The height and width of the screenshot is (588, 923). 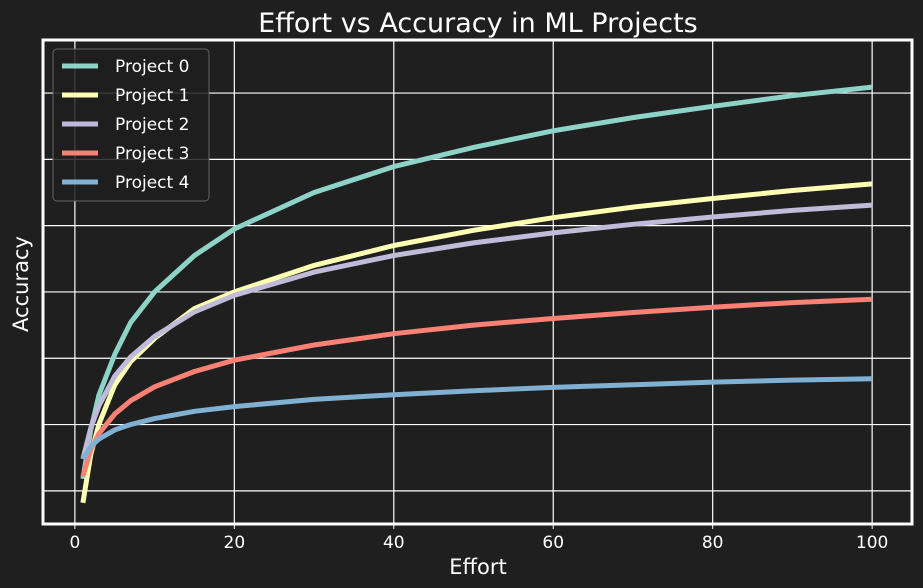 I want to click on x-tick-label: 0, so click(x=74, y=543).